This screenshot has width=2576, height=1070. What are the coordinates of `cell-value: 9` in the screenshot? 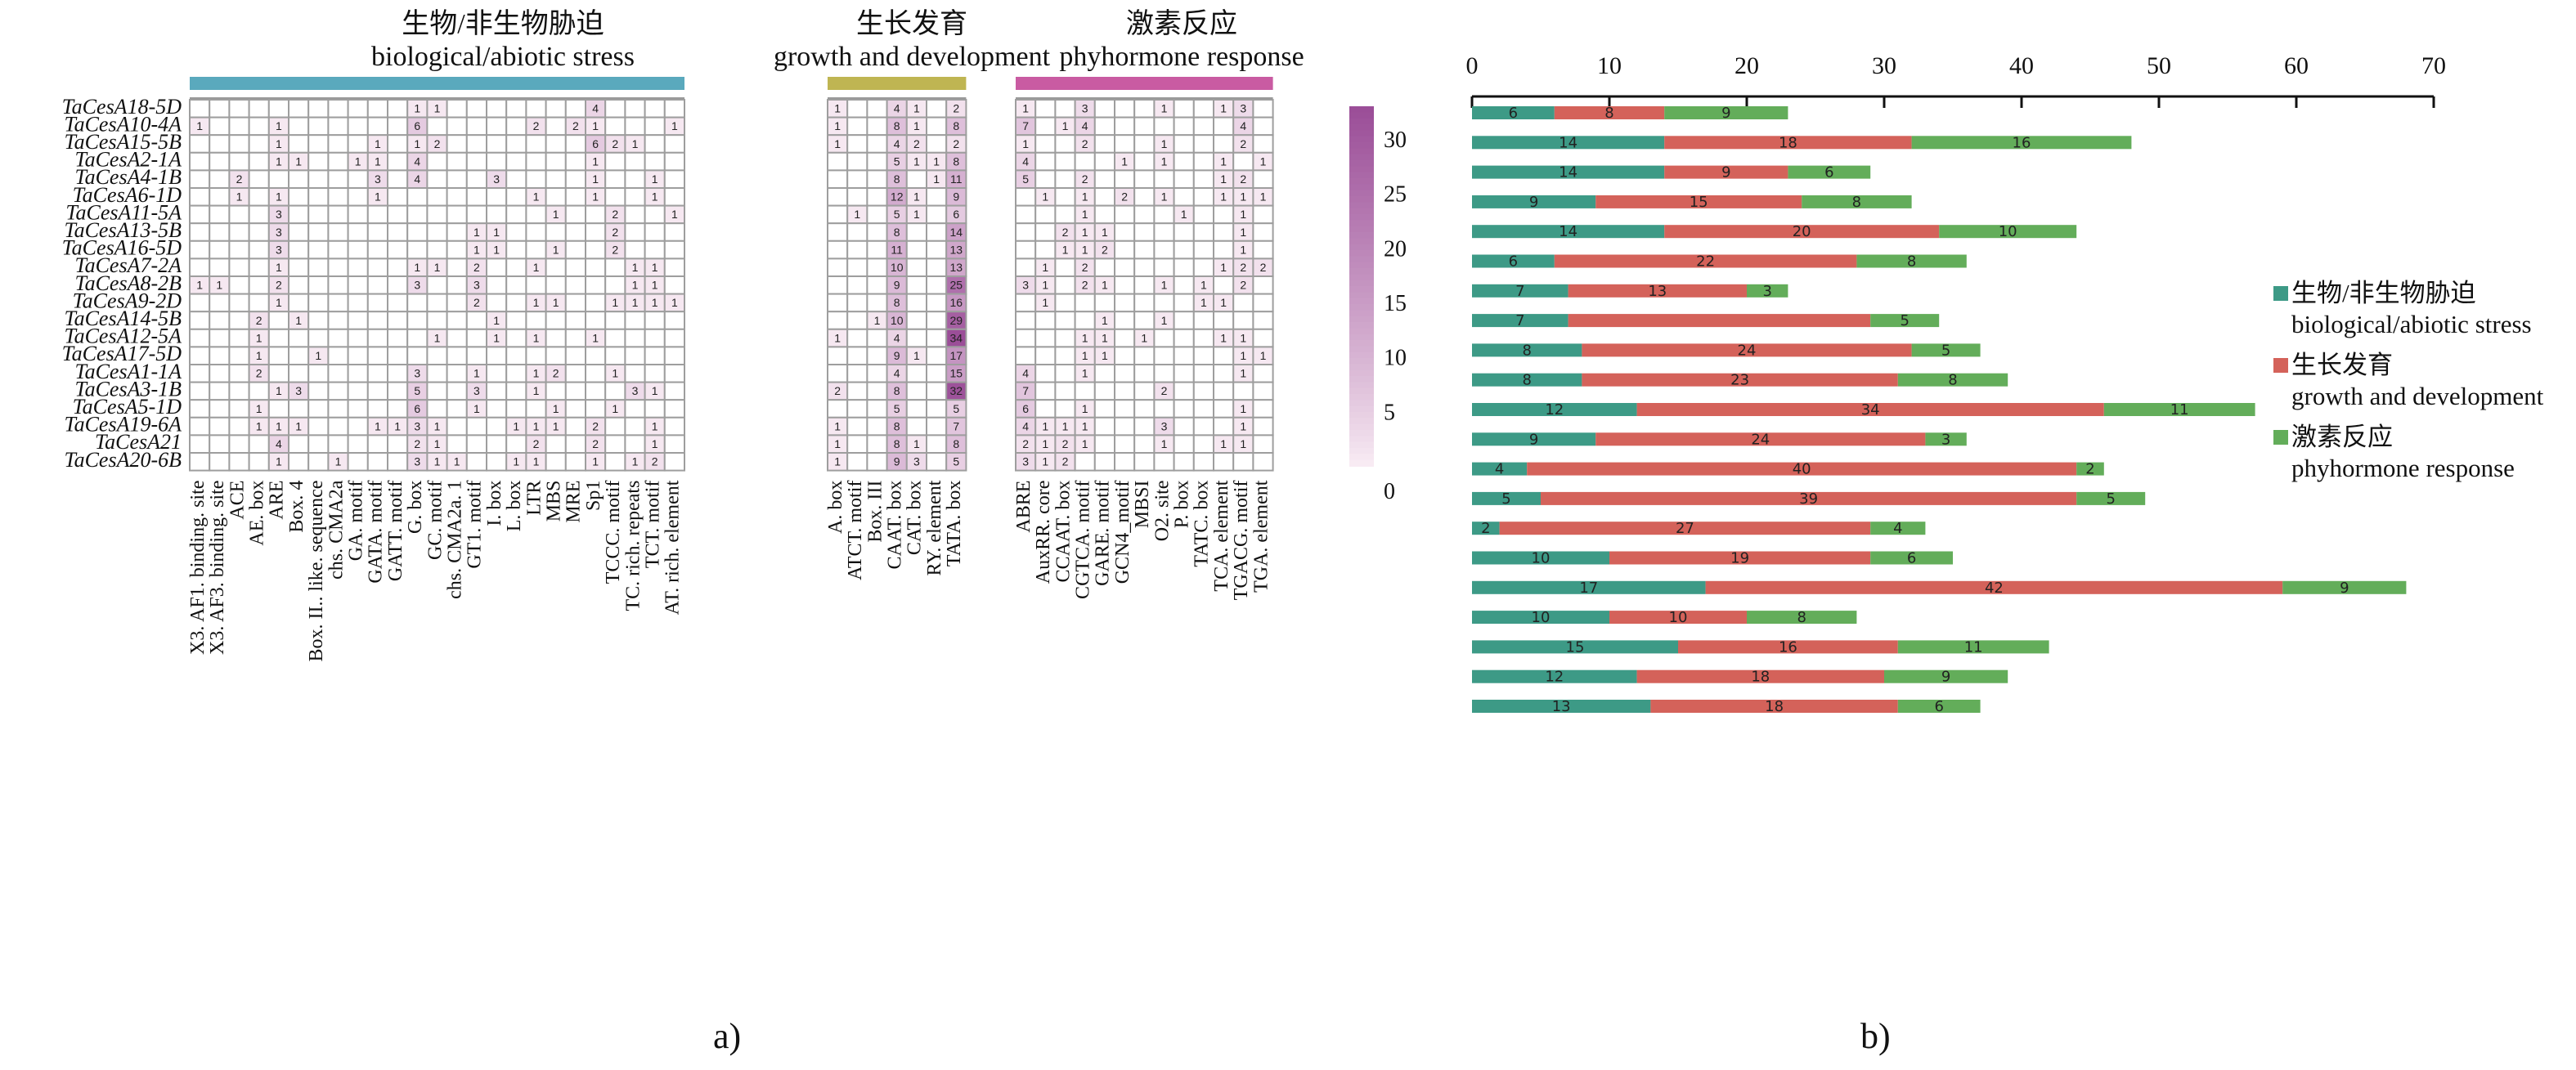 It's located at (897, 355).